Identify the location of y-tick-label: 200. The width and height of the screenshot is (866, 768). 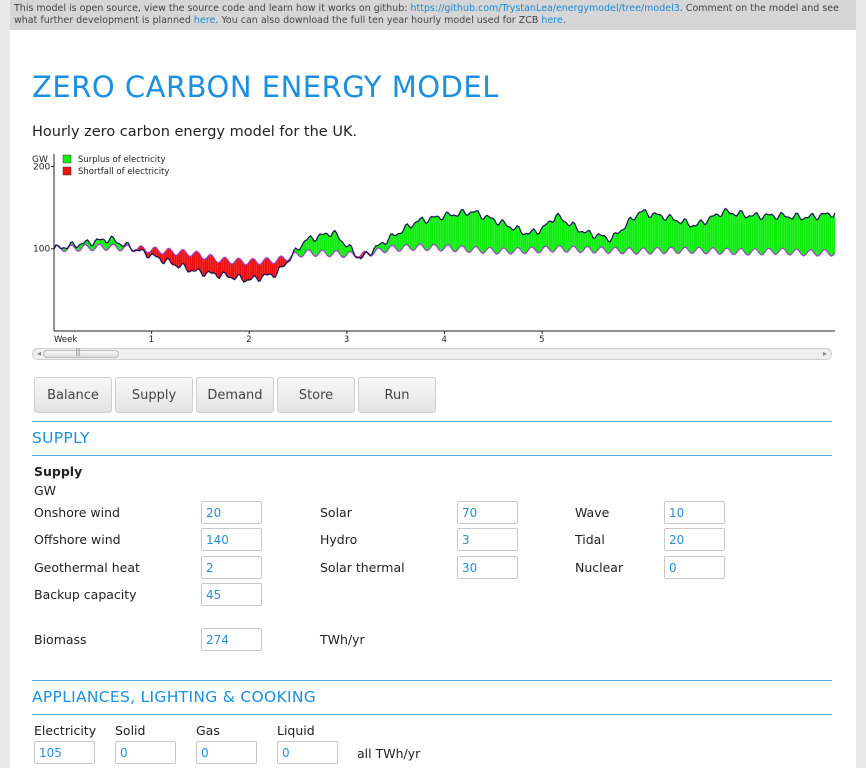
(41, 167).